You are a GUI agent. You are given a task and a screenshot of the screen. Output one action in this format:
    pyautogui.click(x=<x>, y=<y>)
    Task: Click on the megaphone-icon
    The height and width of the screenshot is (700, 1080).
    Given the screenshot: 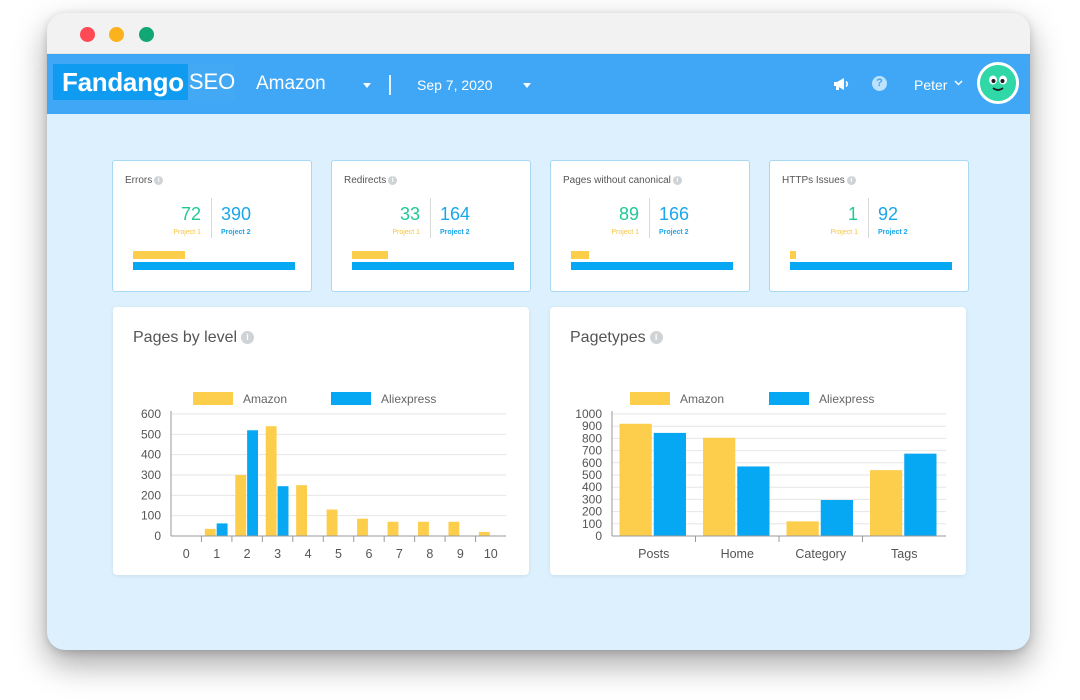 What is the action you would take?
    pyautogui.click(x=841, y=84)
    